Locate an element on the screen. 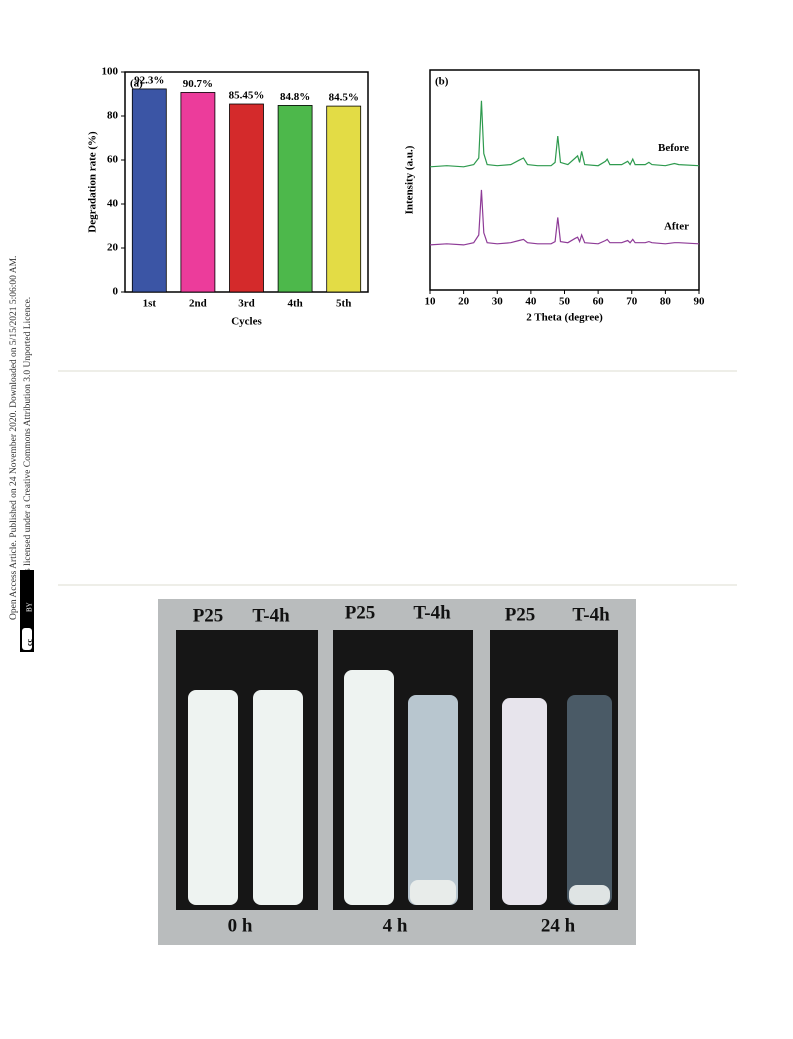 The height and width of the screenshot is (1039, 793). x-tick-label: 20 is located at coordinates (464, 302).